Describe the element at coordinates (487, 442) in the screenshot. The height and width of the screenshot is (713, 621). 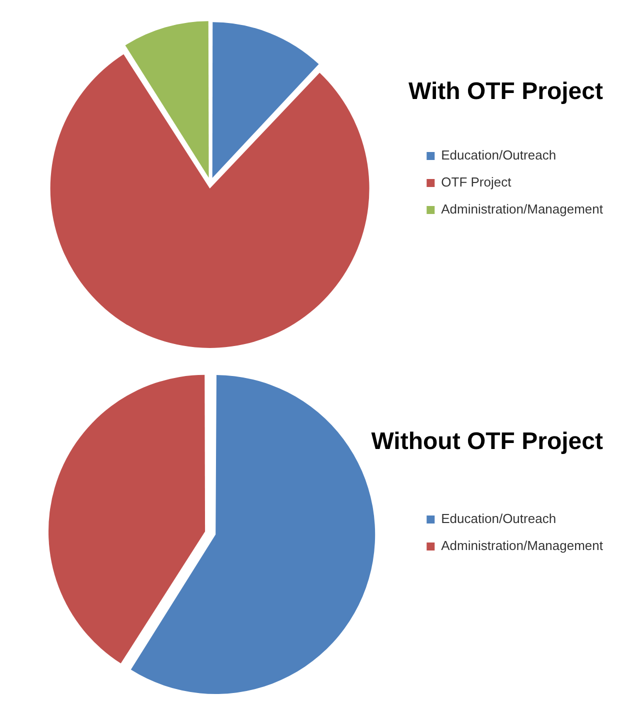
I see `text: Without OTF Project` at that location.